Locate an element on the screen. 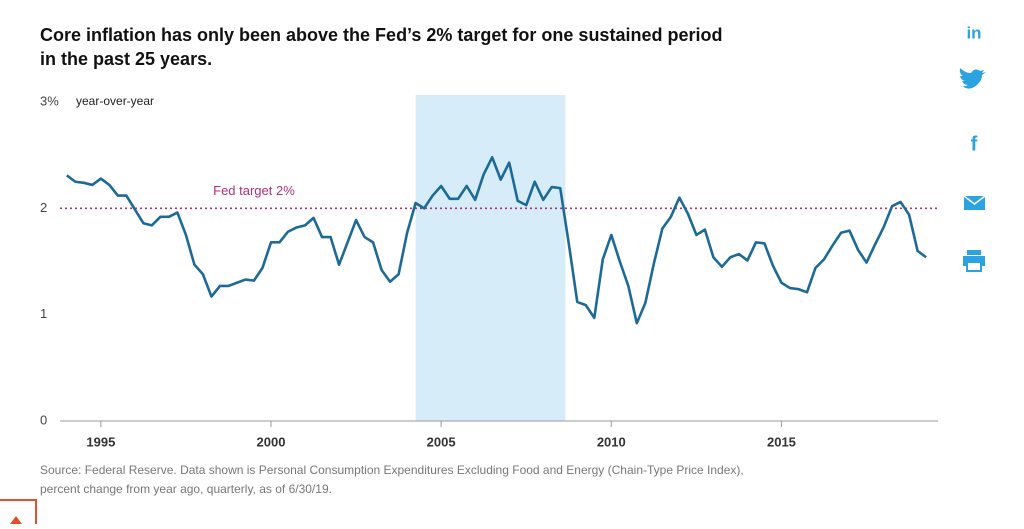 The height and width of the screenshot is (529, 1024). y-tick-label: 2 is located at coordinates (43, 207).